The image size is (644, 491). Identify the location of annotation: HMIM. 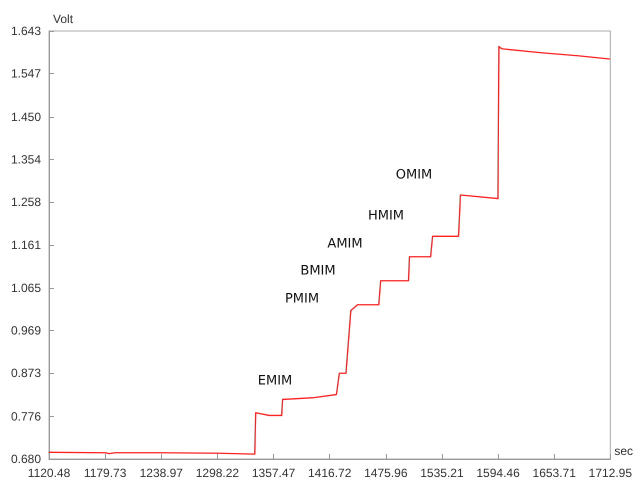
(386, 216).